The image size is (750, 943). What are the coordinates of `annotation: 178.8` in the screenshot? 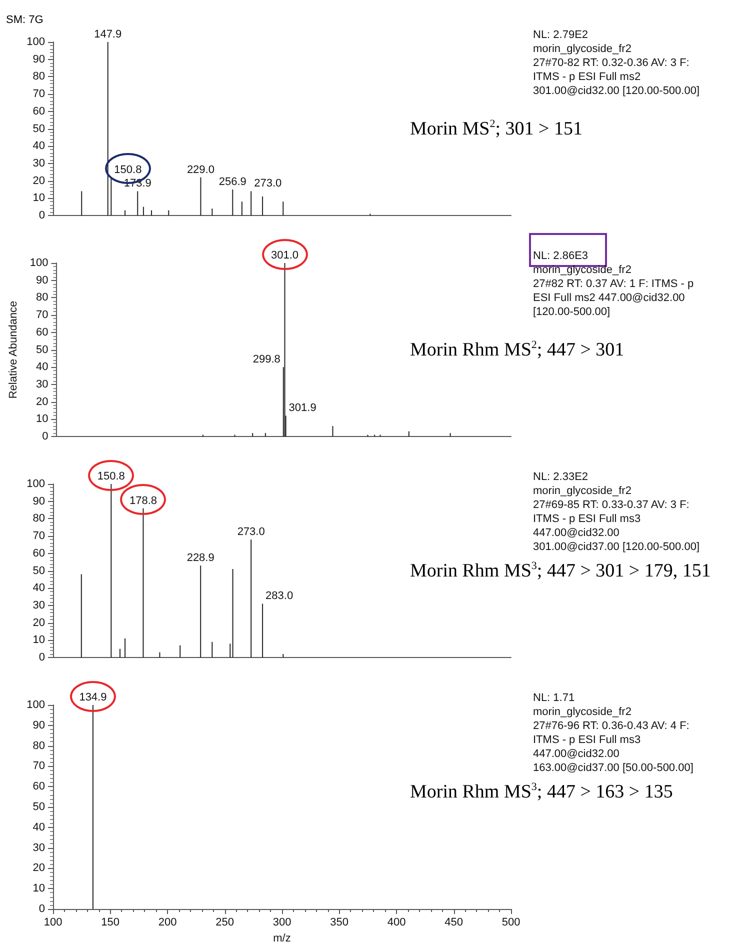 It's located at (143, 500).